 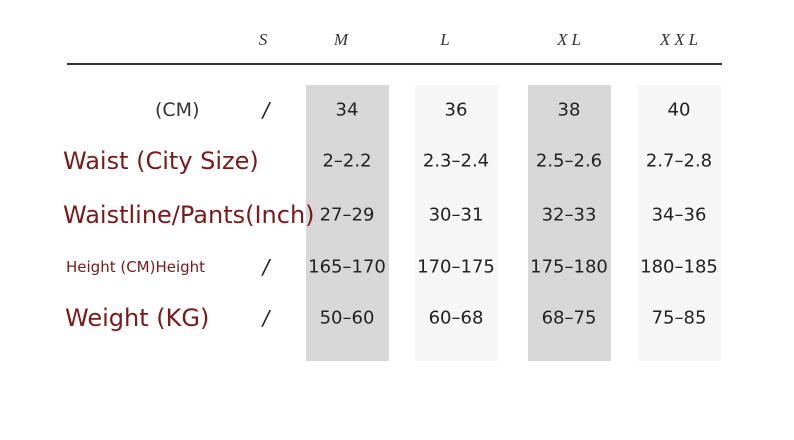 What do you see at coordinates (347, 267) in the screenshot?
I see `size-value: 165–170` at bounding box center [347, 267].